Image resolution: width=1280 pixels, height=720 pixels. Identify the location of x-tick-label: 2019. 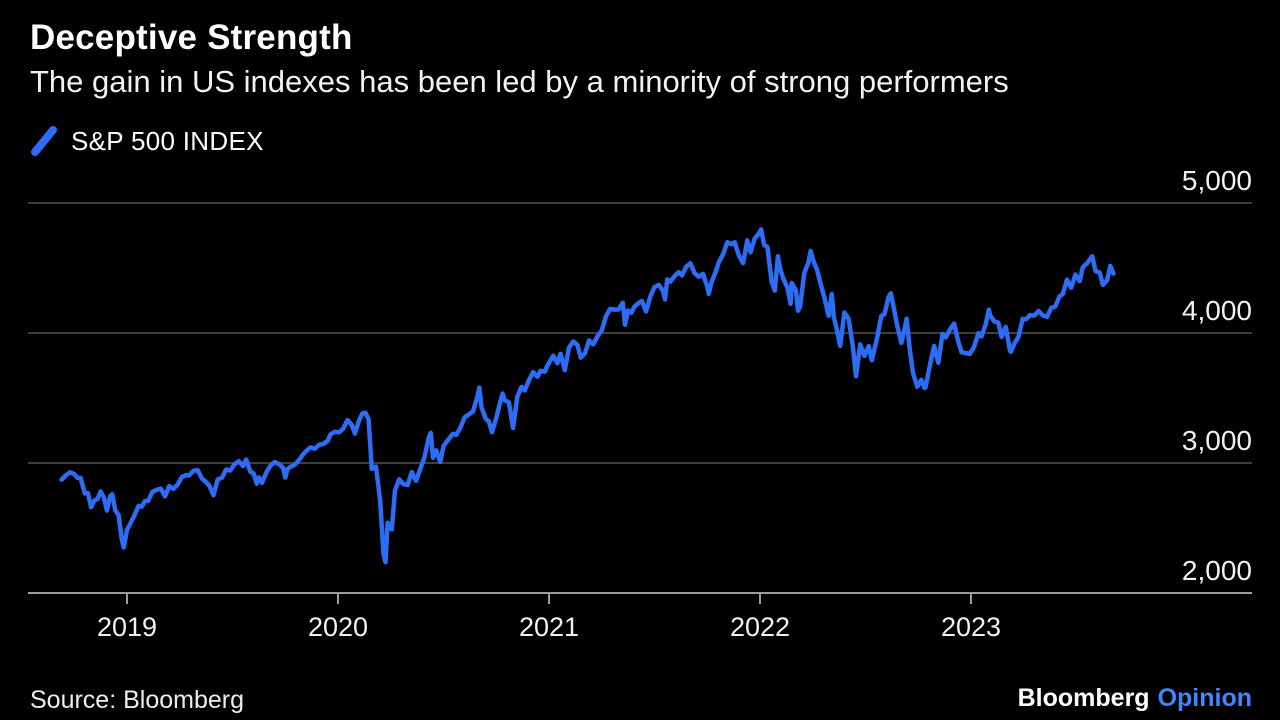
(127, 627).